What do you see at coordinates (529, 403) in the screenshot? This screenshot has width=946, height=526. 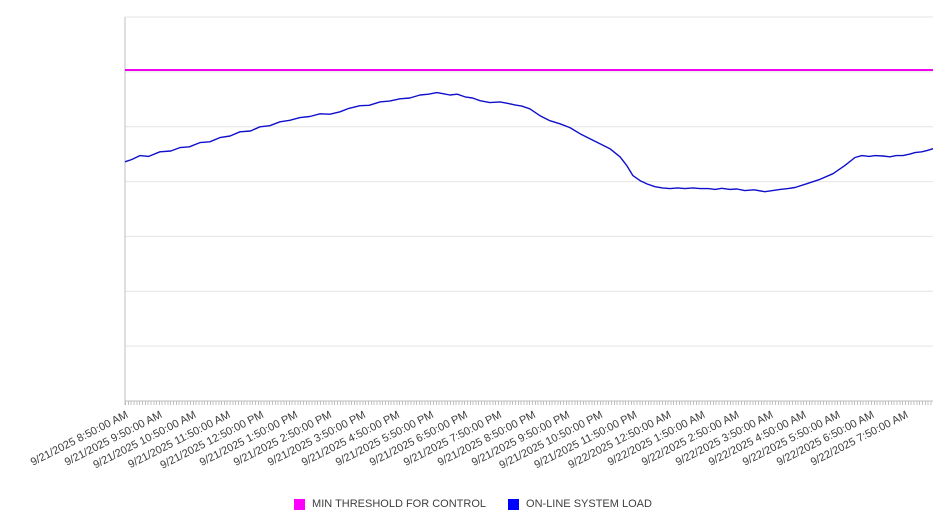 I see `x-axis-minor-ticks` at bounding box center [529, 403].